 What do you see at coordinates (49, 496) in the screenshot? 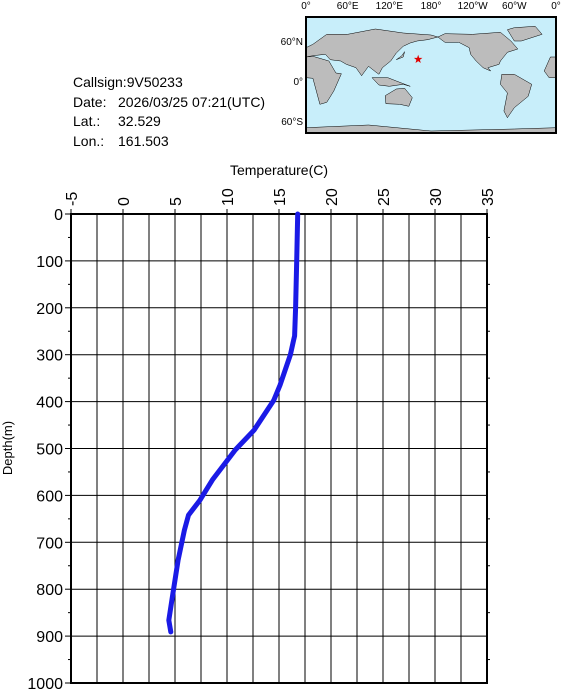
I see `y-tick-label: 600` at bounding box center [49, 496].